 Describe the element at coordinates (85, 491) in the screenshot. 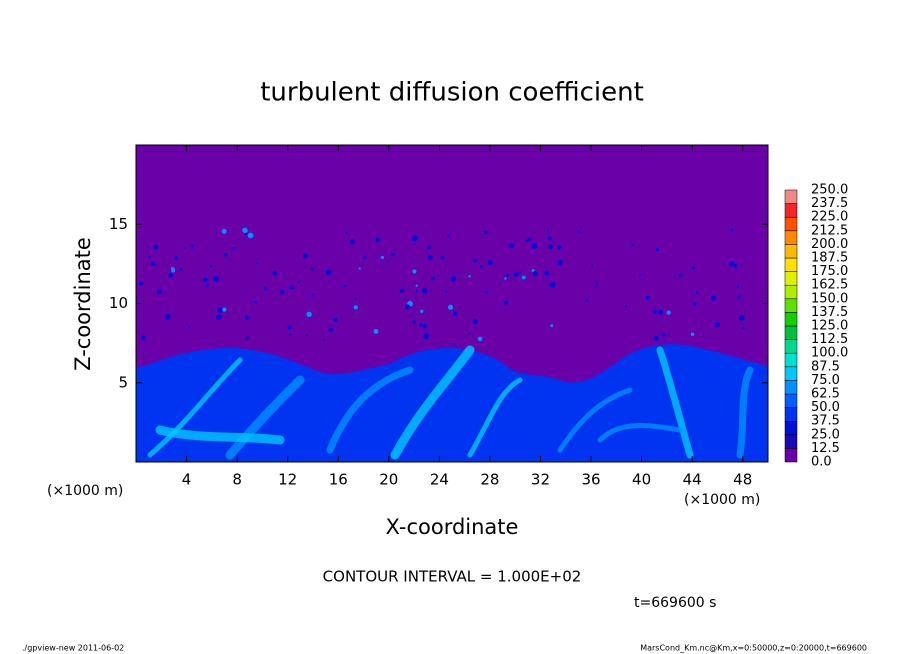

I see `y-unit: (×1000 m)` at that location.